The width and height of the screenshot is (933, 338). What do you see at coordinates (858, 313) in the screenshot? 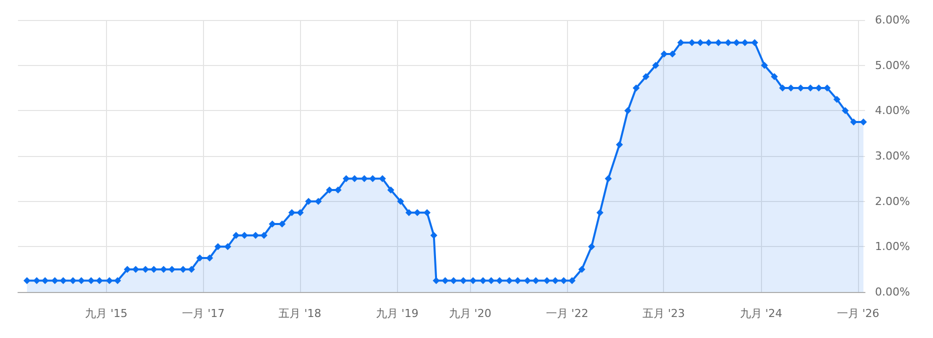
I see `x-tick-label: 一月 '26` at bounding box center [858, 313].